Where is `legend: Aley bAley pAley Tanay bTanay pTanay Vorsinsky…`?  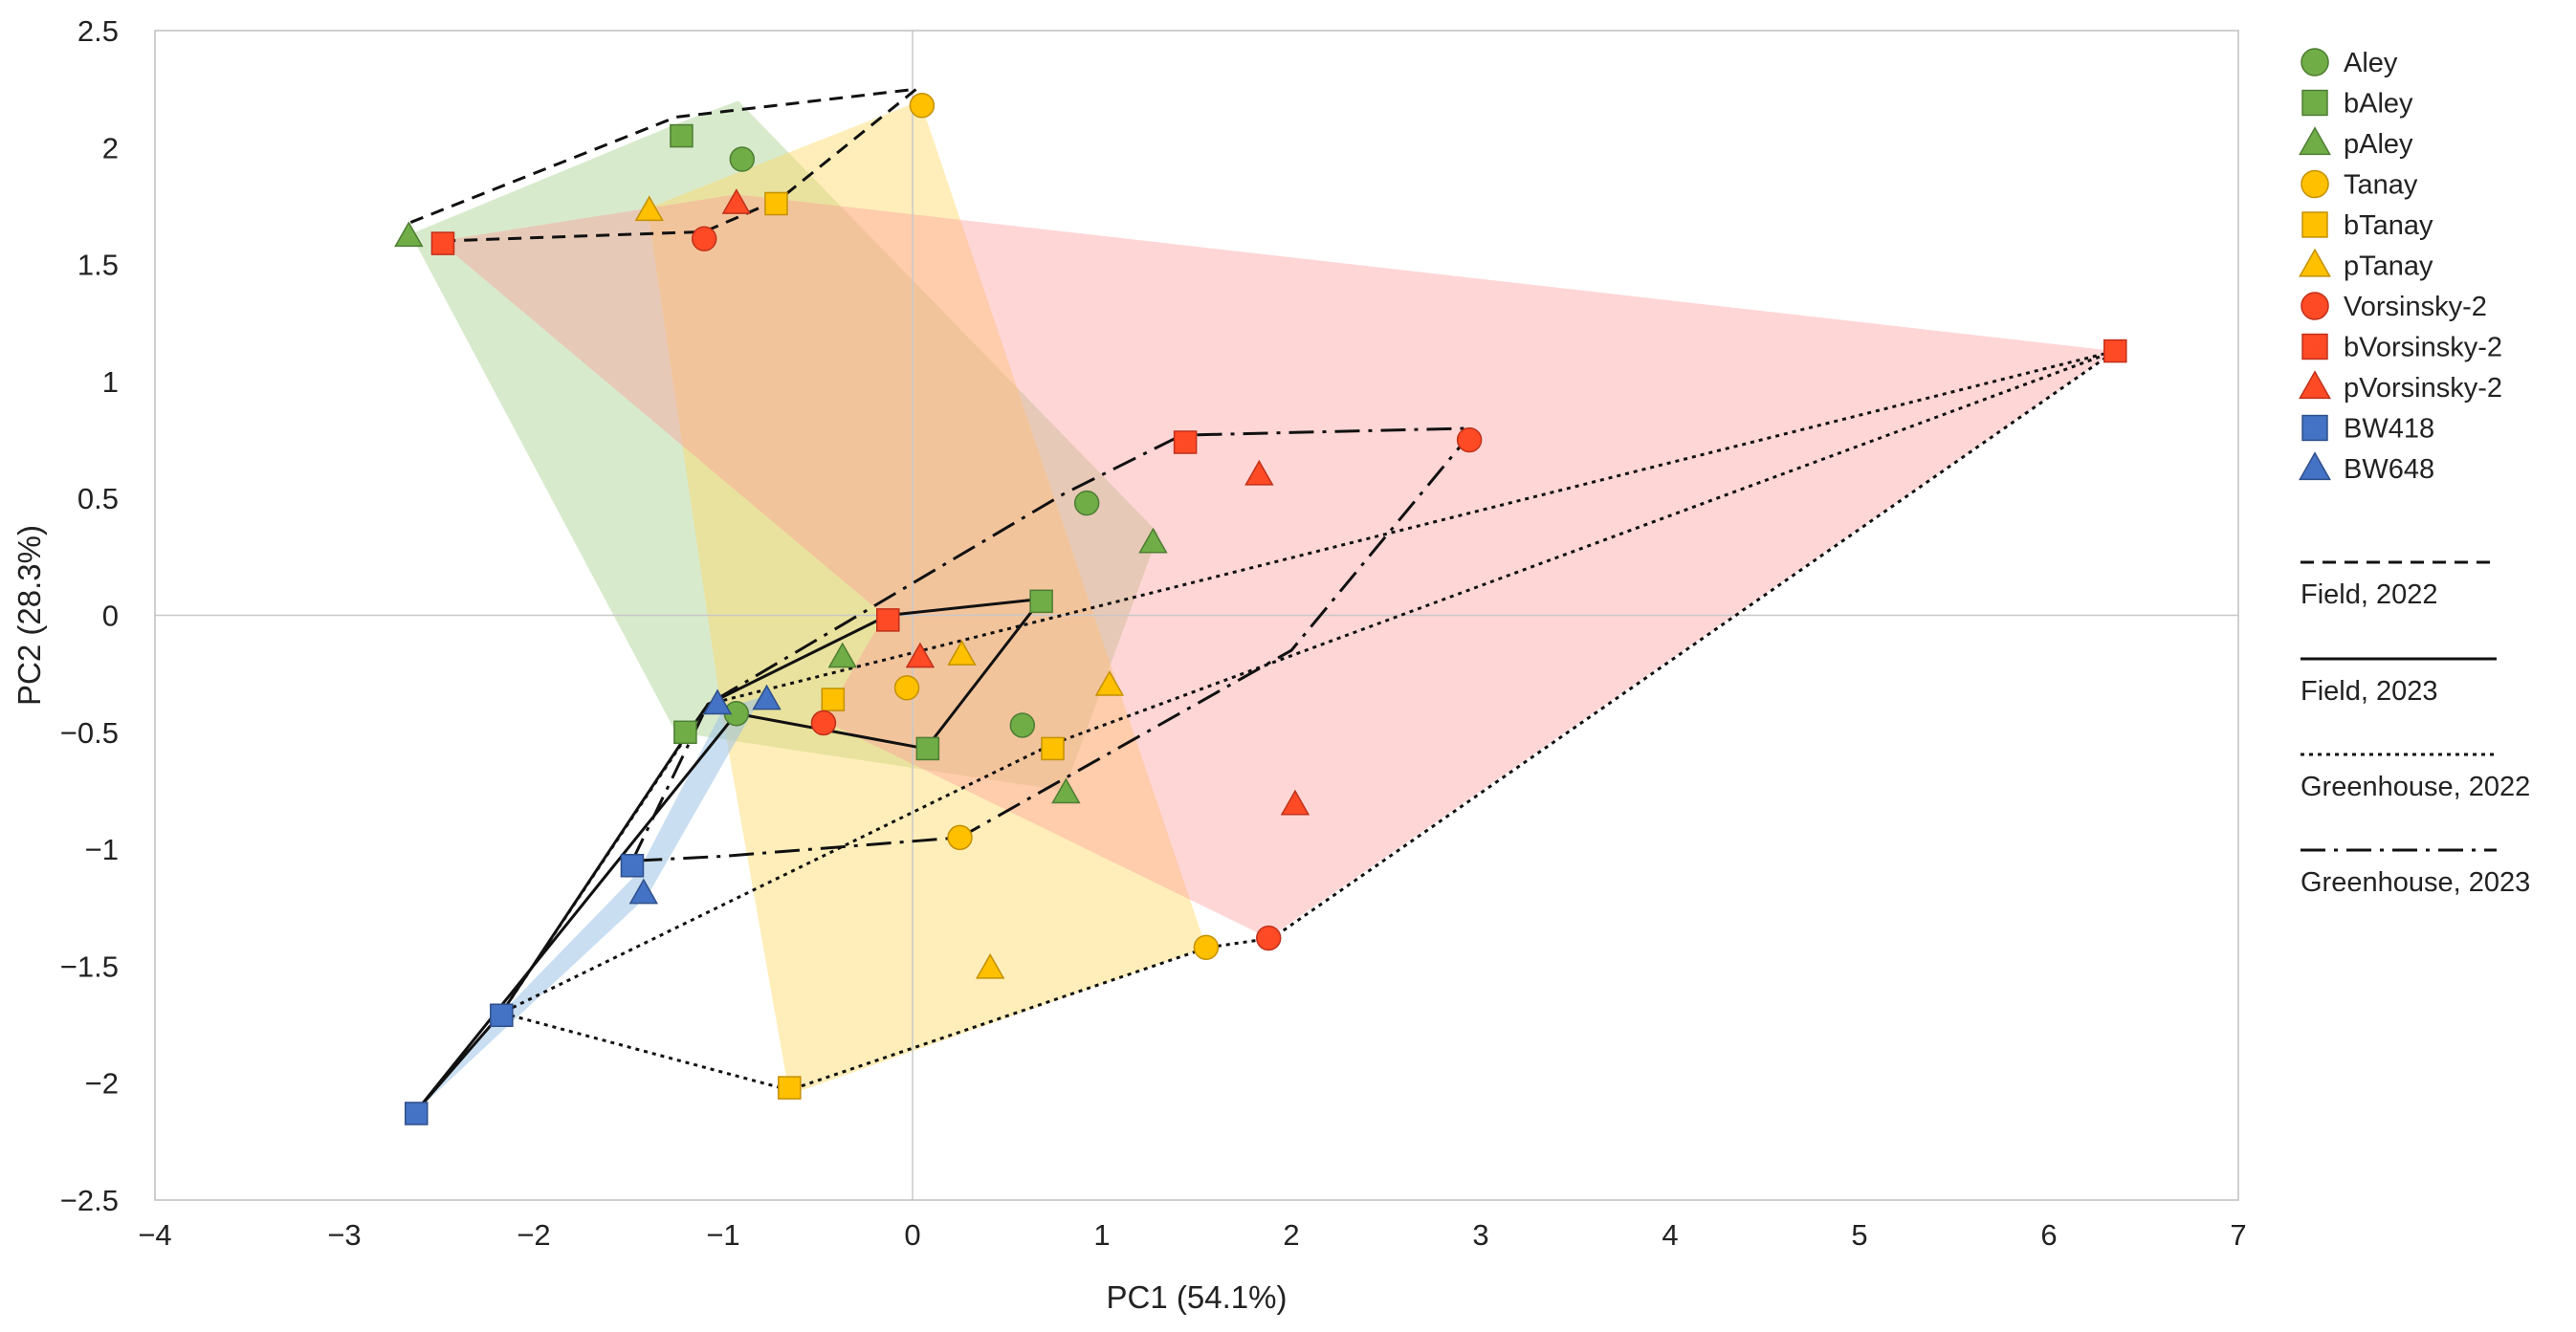 legend: Aley bAley pAley Tanay bTanay pTanay Vorsinsky… is located at coordinates (2414, 473).